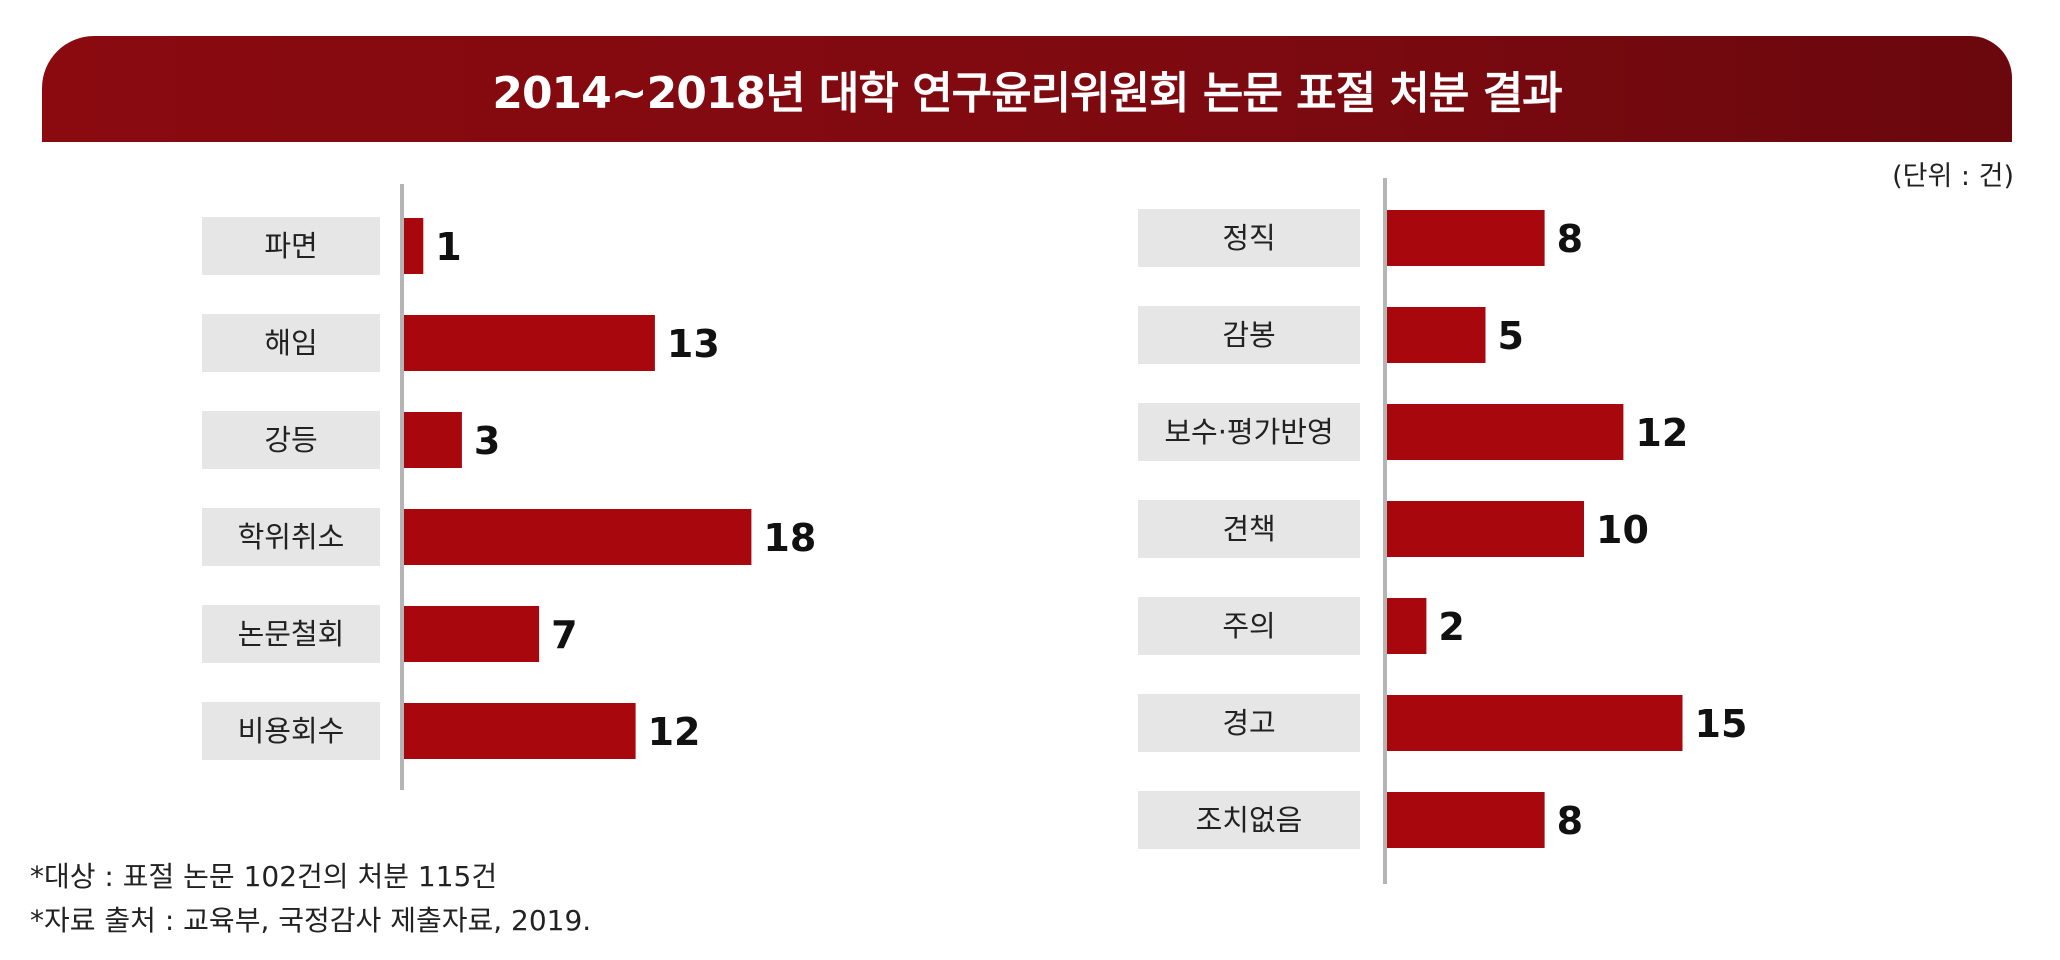 Image resolution: width=2060 pixels, height=960 pixels. I want to click on category-label: 감봉, so click(1248, 335).